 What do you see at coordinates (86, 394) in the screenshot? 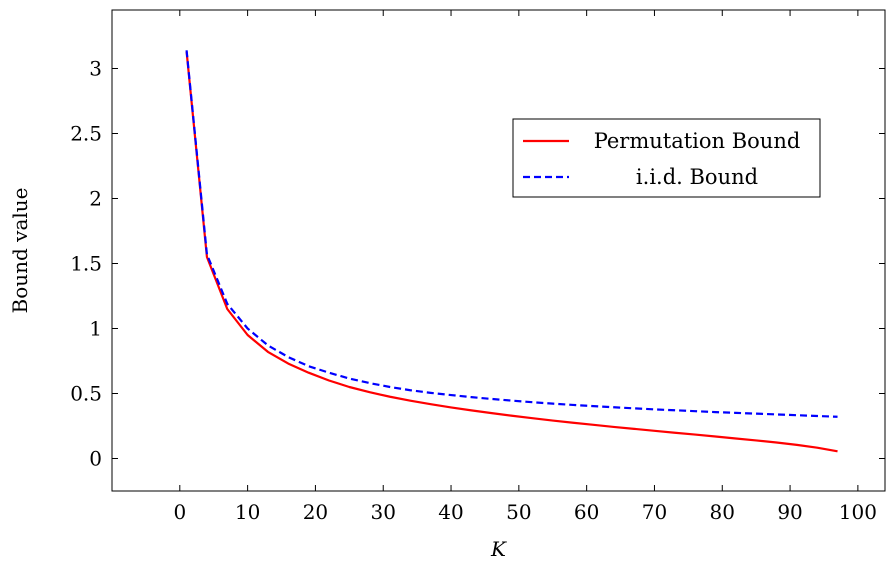
I see `y-tick-label: 0.5` at bounding box center [86, 394].